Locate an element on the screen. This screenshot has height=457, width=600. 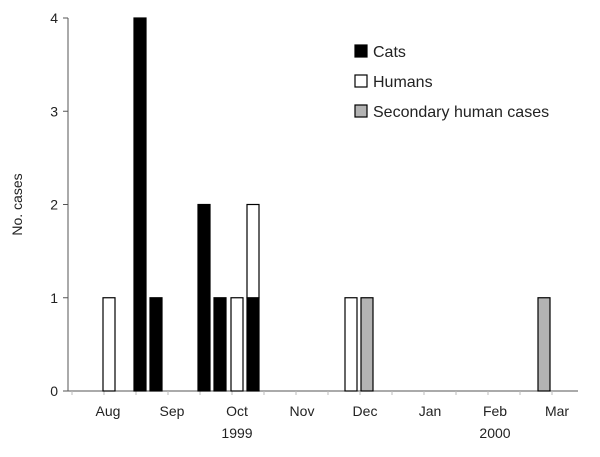
legend: Cats Humans Secondary human cases is located at coordinates (451, 82).